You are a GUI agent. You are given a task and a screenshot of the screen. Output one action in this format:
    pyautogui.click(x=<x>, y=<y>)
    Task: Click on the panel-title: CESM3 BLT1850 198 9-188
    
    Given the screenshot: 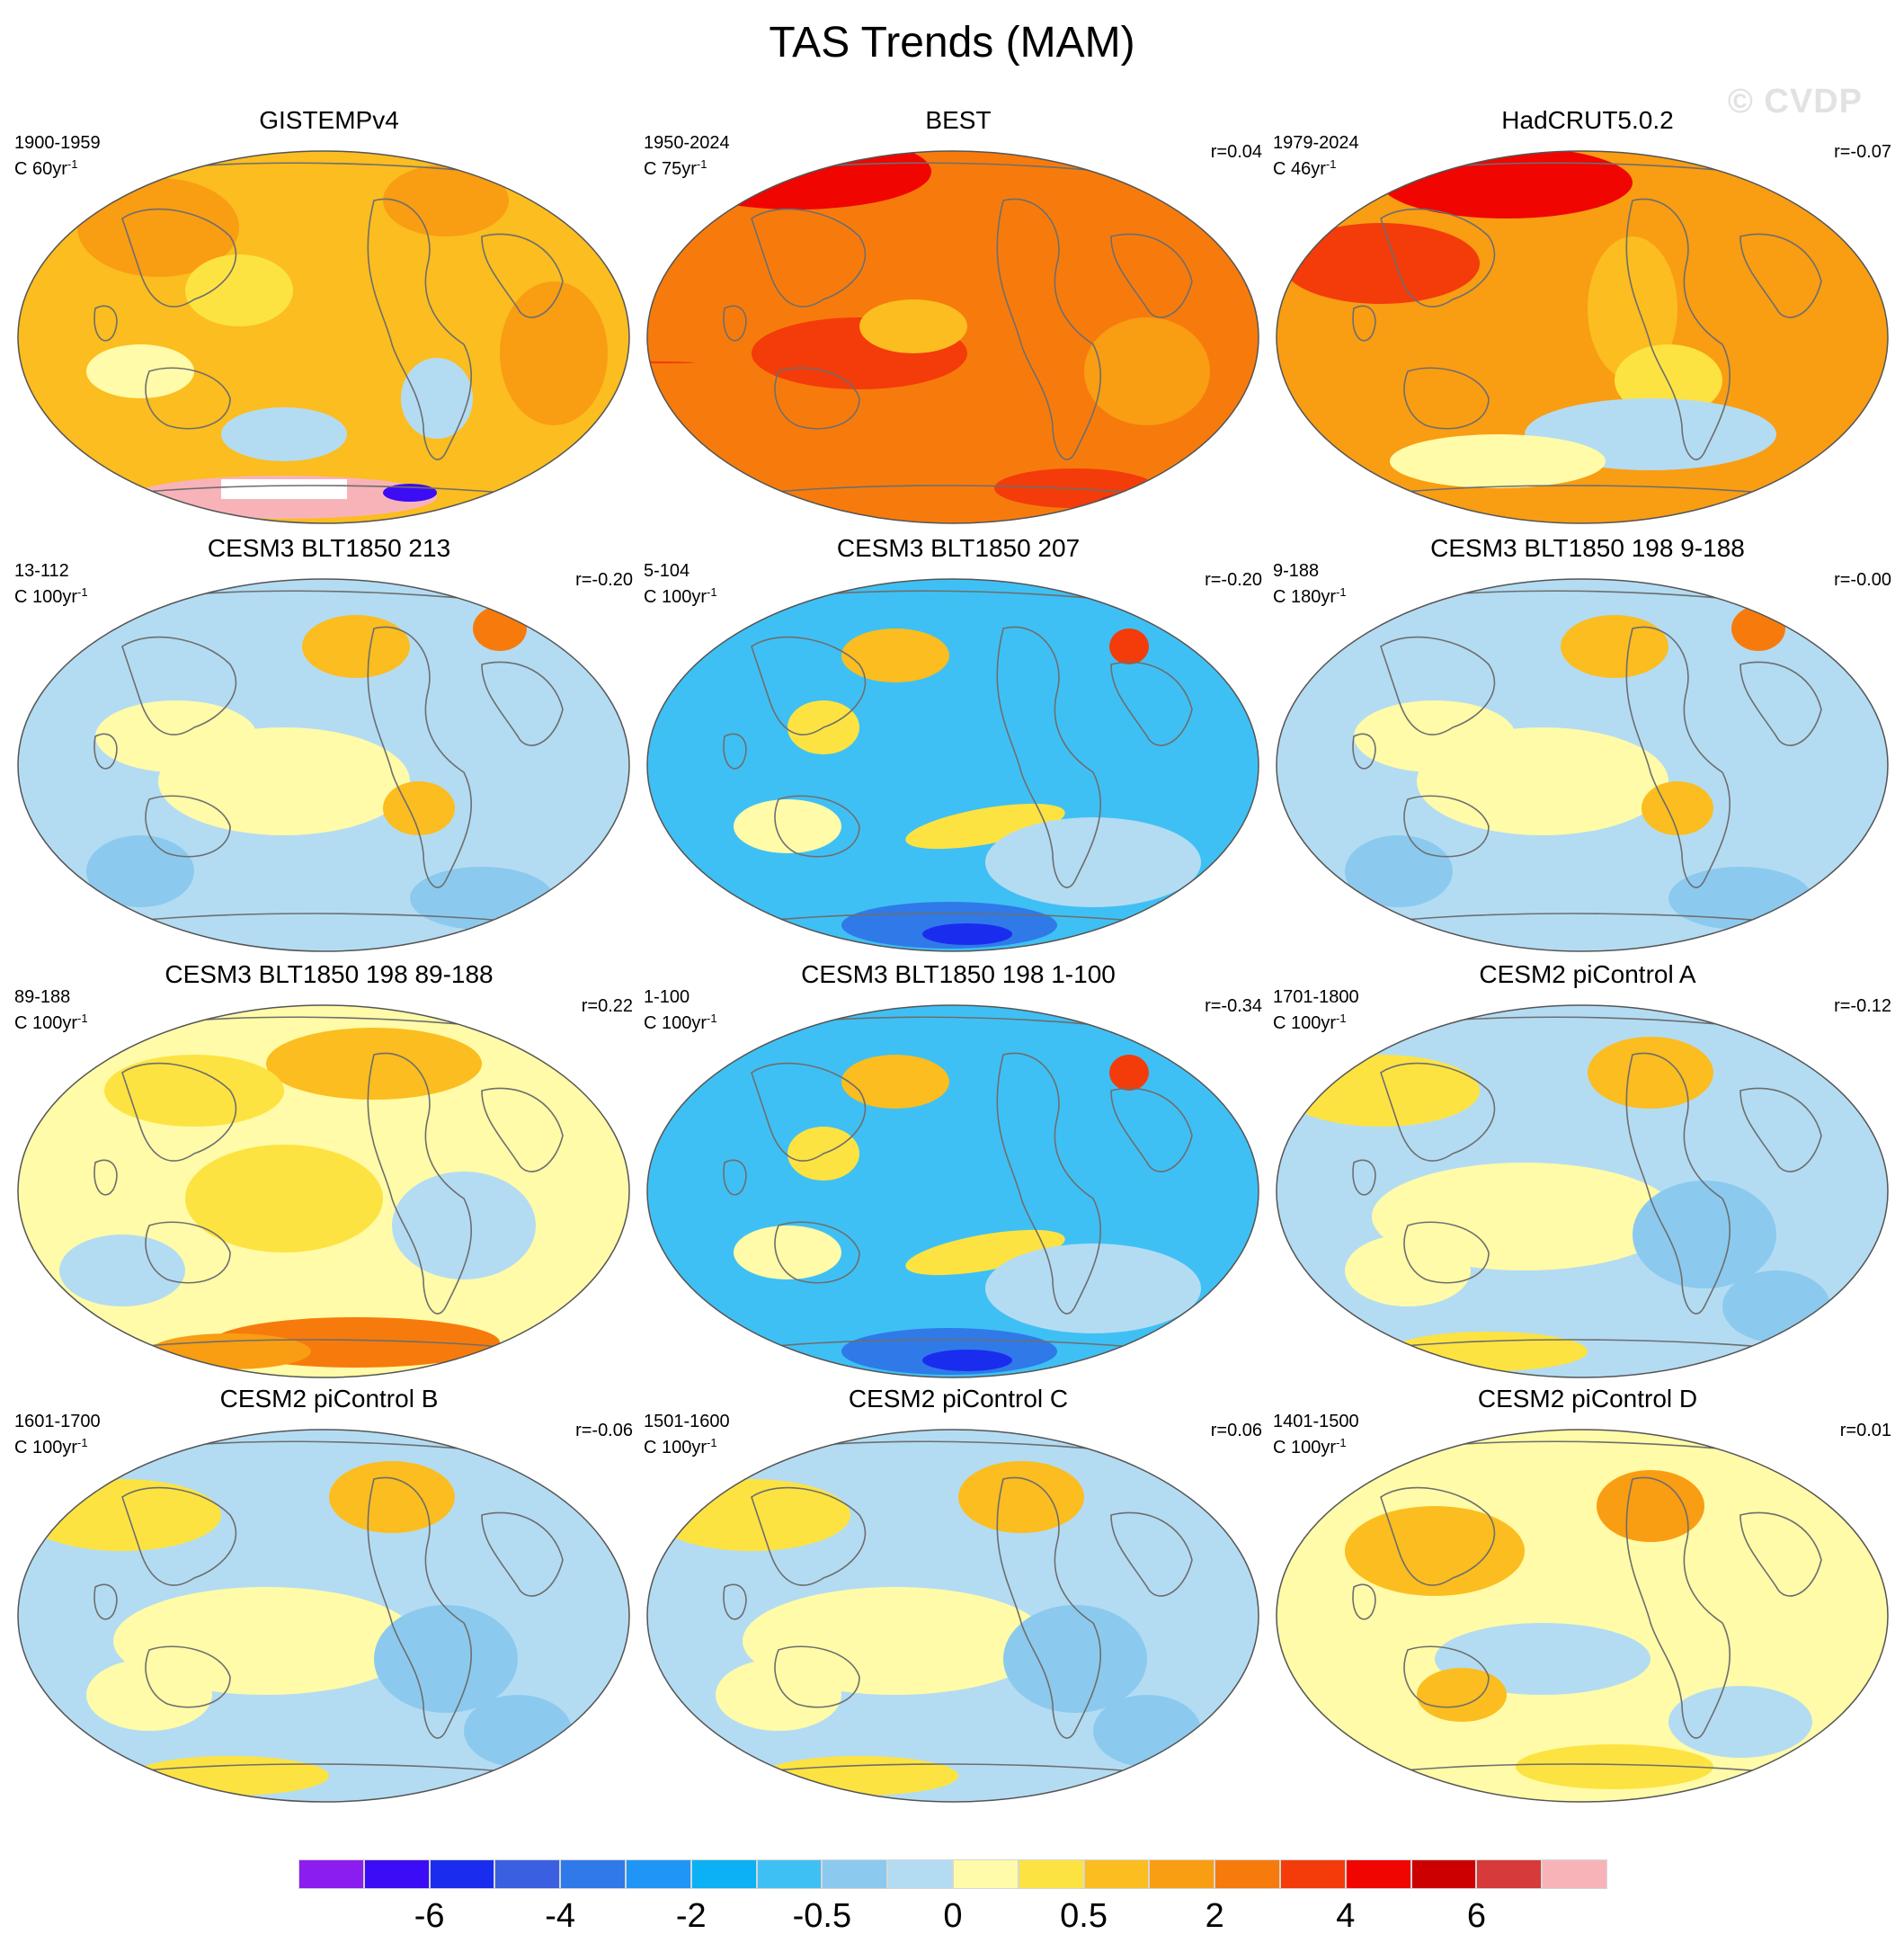 What is the action you would take?
    pyautogui.click(x=1587, y=548)
    